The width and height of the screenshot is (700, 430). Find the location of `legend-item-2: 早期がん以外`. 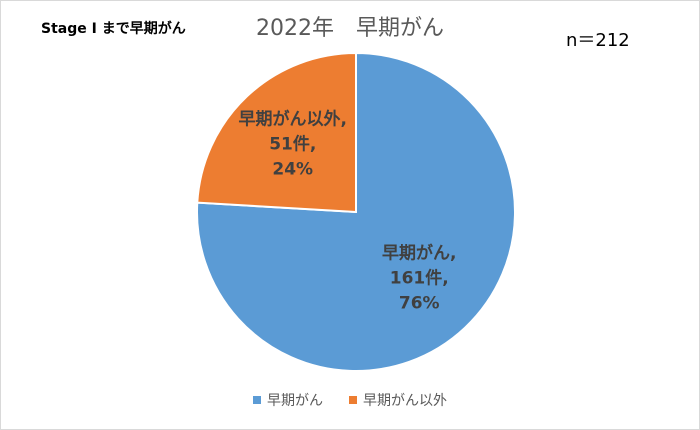

legend-item-2: 早期がん以外 is located at coordinates (398, 400).